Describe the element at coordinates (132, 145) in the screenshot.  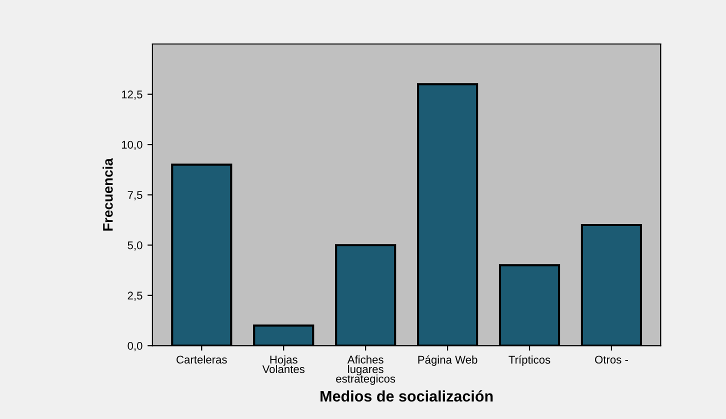
I see `y-tick-label: 10,0` at that location.